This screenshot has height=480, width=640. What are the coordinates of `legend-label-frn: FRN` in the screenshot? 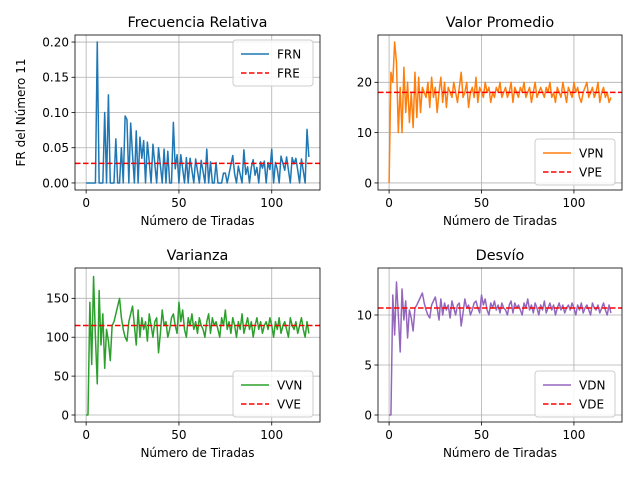 It's located at (289, 54).